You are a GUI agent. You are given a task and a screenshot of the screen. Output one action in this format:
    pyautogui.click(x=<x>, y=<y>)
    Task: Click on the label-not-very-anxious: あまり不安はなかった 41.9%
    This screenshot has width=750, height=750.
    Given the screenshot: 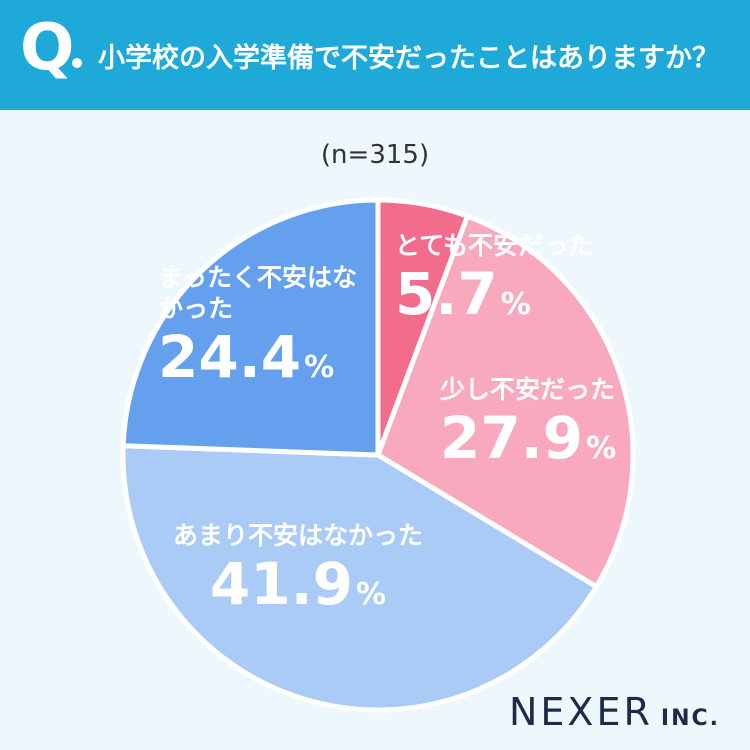 What is the action you would take?
    pyautogui.click(x=298, y=568)
    